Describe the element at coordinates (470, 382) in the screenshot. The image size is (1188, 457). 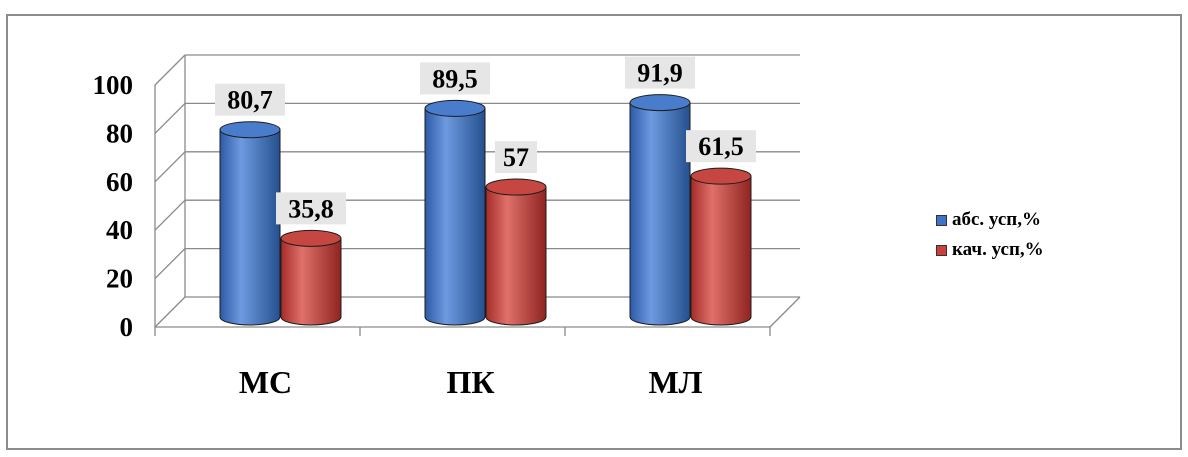
I see `x-tick-label-1: ПК` at that location.